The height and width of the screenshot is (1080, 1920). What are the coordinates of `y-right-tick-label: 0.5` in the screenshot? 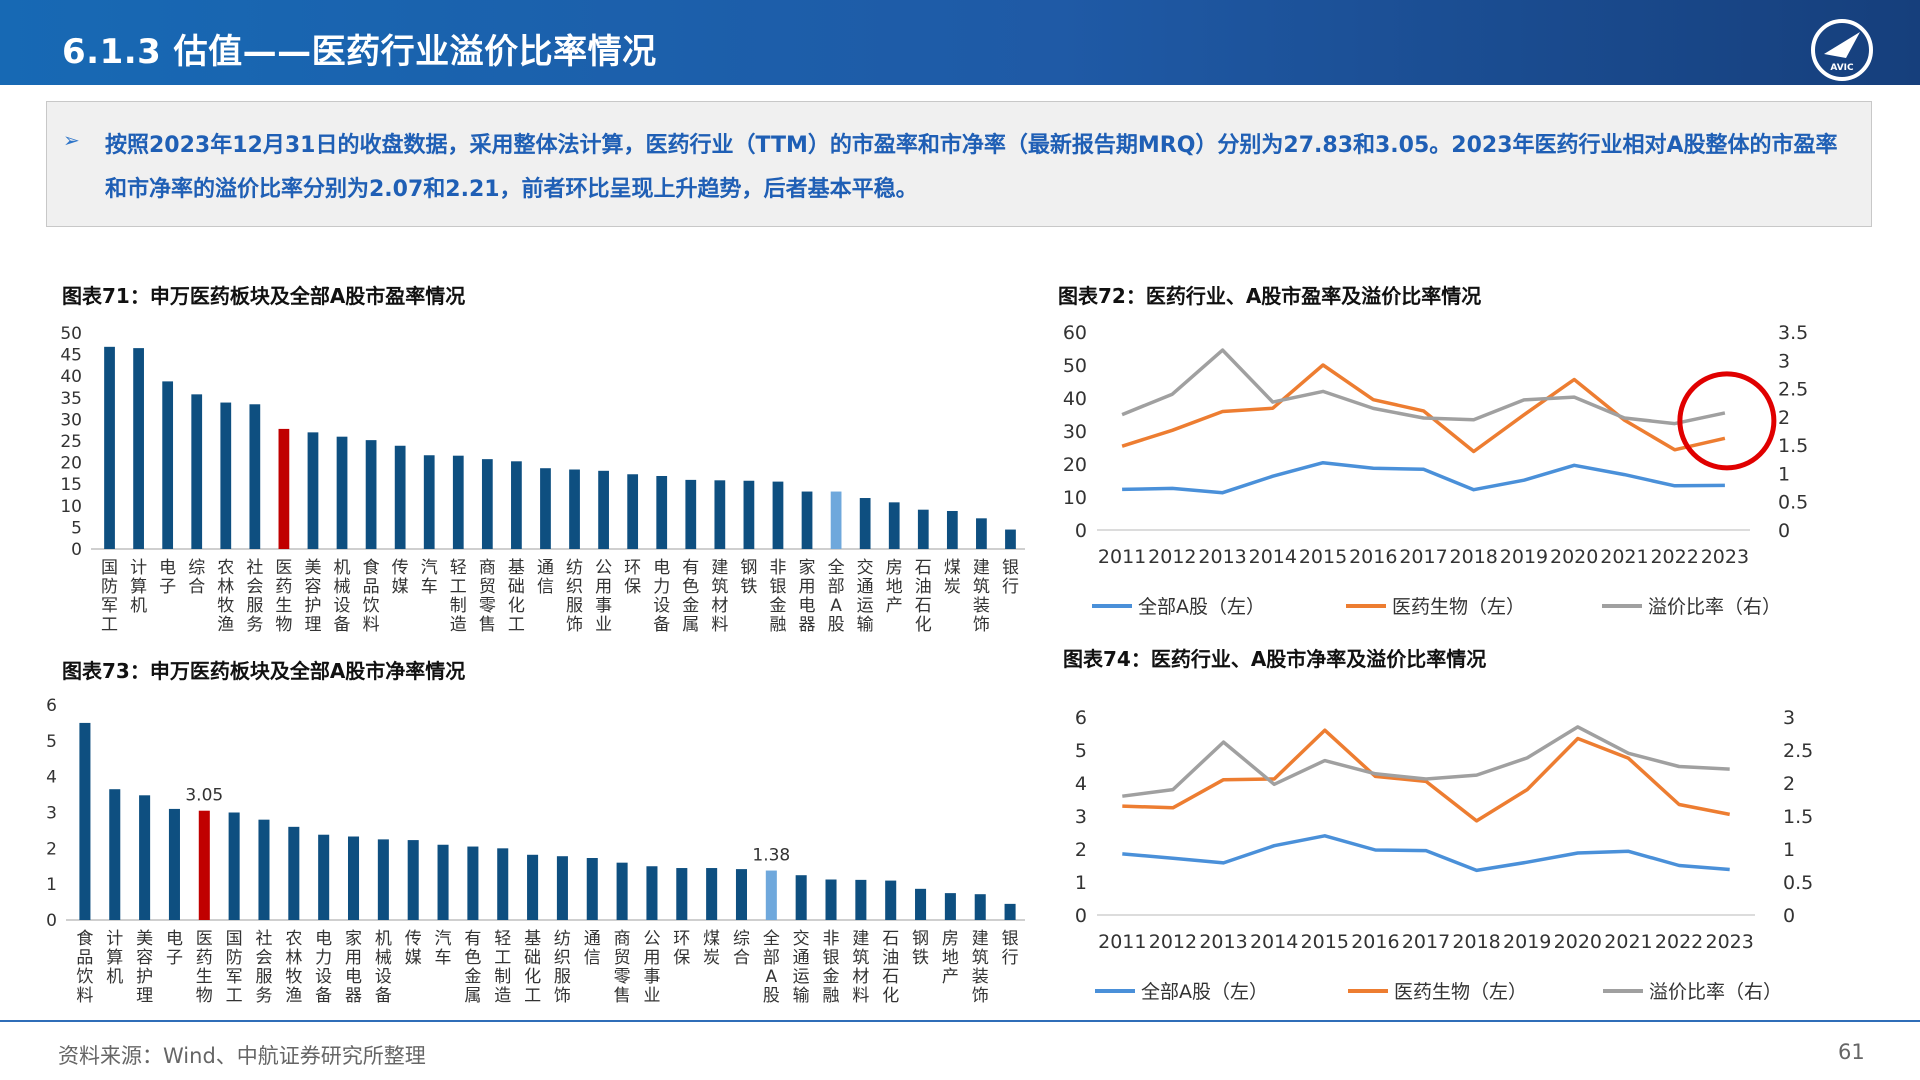 It's located at (1798, 883).